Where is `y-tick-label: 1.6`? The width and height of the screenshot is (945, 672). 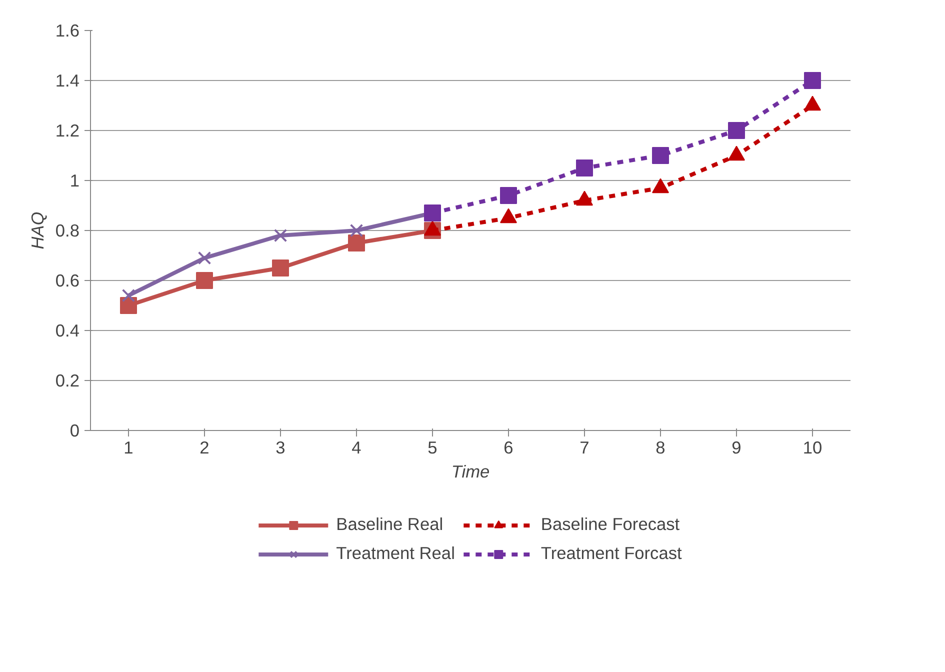
y-tick-label: 1.6 is located at coordinates (67, 30).